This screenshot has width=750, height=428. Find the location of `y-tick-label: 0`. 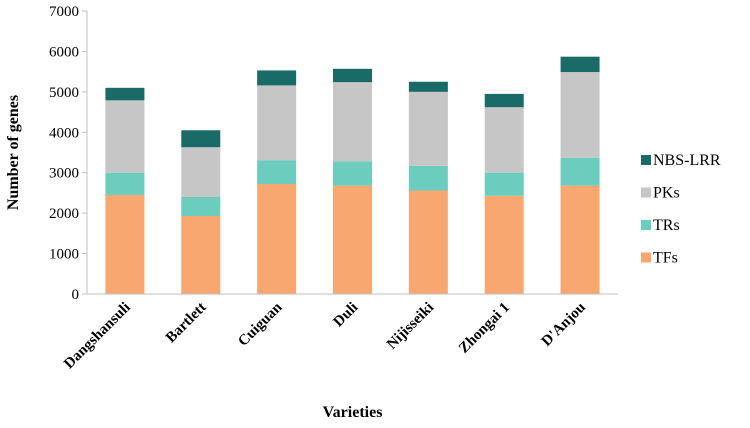

y-tick-label: 0 is located at coordinates (76, 295).